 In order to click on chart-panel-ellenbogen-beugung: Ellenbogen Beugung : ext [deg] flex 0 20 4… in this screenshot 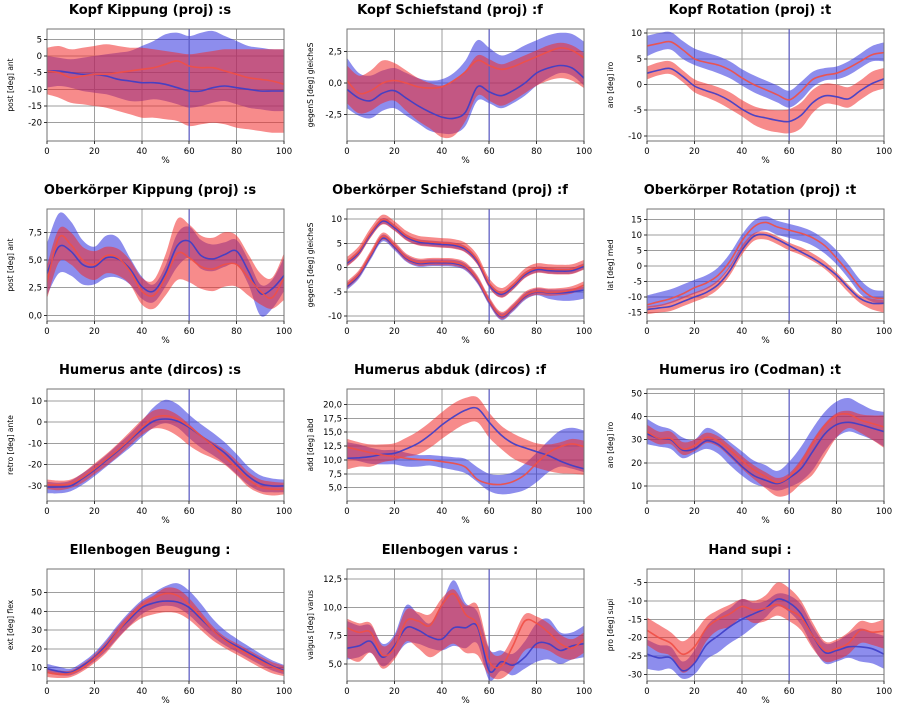, I will do `click(150, 630)`.